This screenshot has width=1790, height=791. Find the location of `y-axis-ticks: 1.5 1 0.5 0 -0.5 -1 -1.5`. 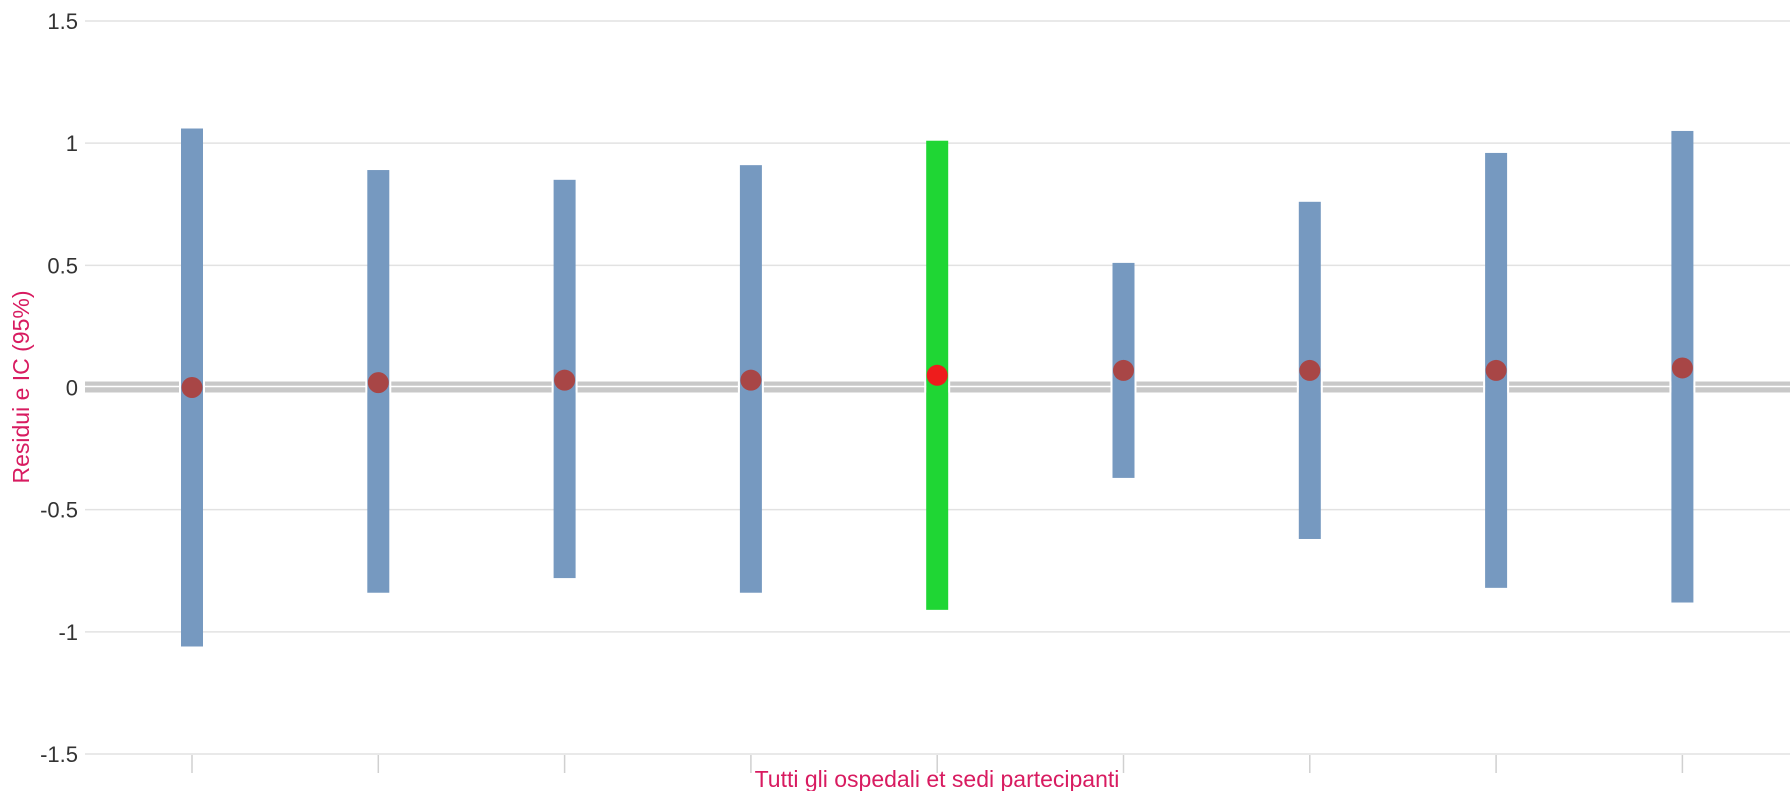

y-axis-ticks: 1.5 1 0.5 0 -0.5 -1 -1.5 is located at coordinates (59, 388).